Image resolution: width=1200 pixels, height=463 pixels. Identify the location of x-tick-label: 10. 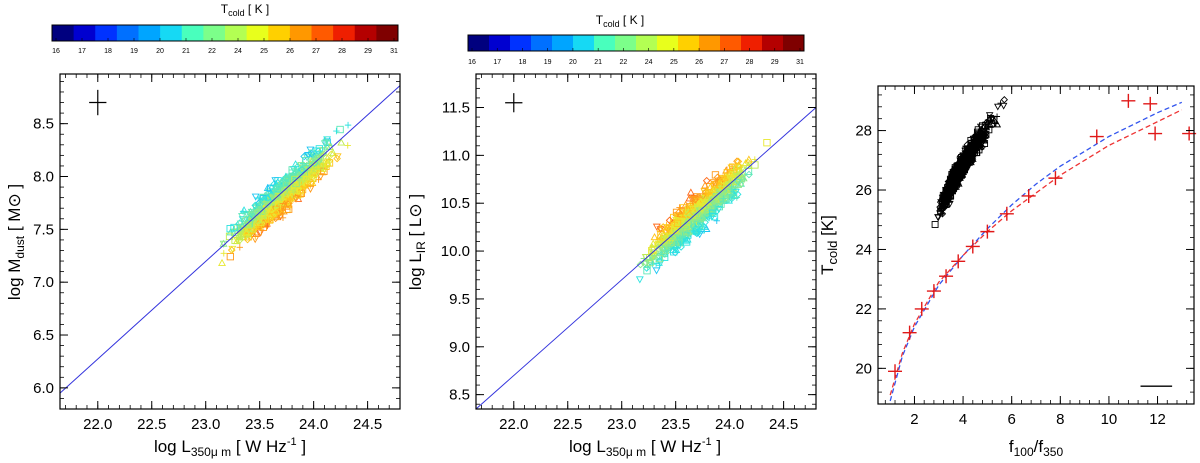
(1109, 419).